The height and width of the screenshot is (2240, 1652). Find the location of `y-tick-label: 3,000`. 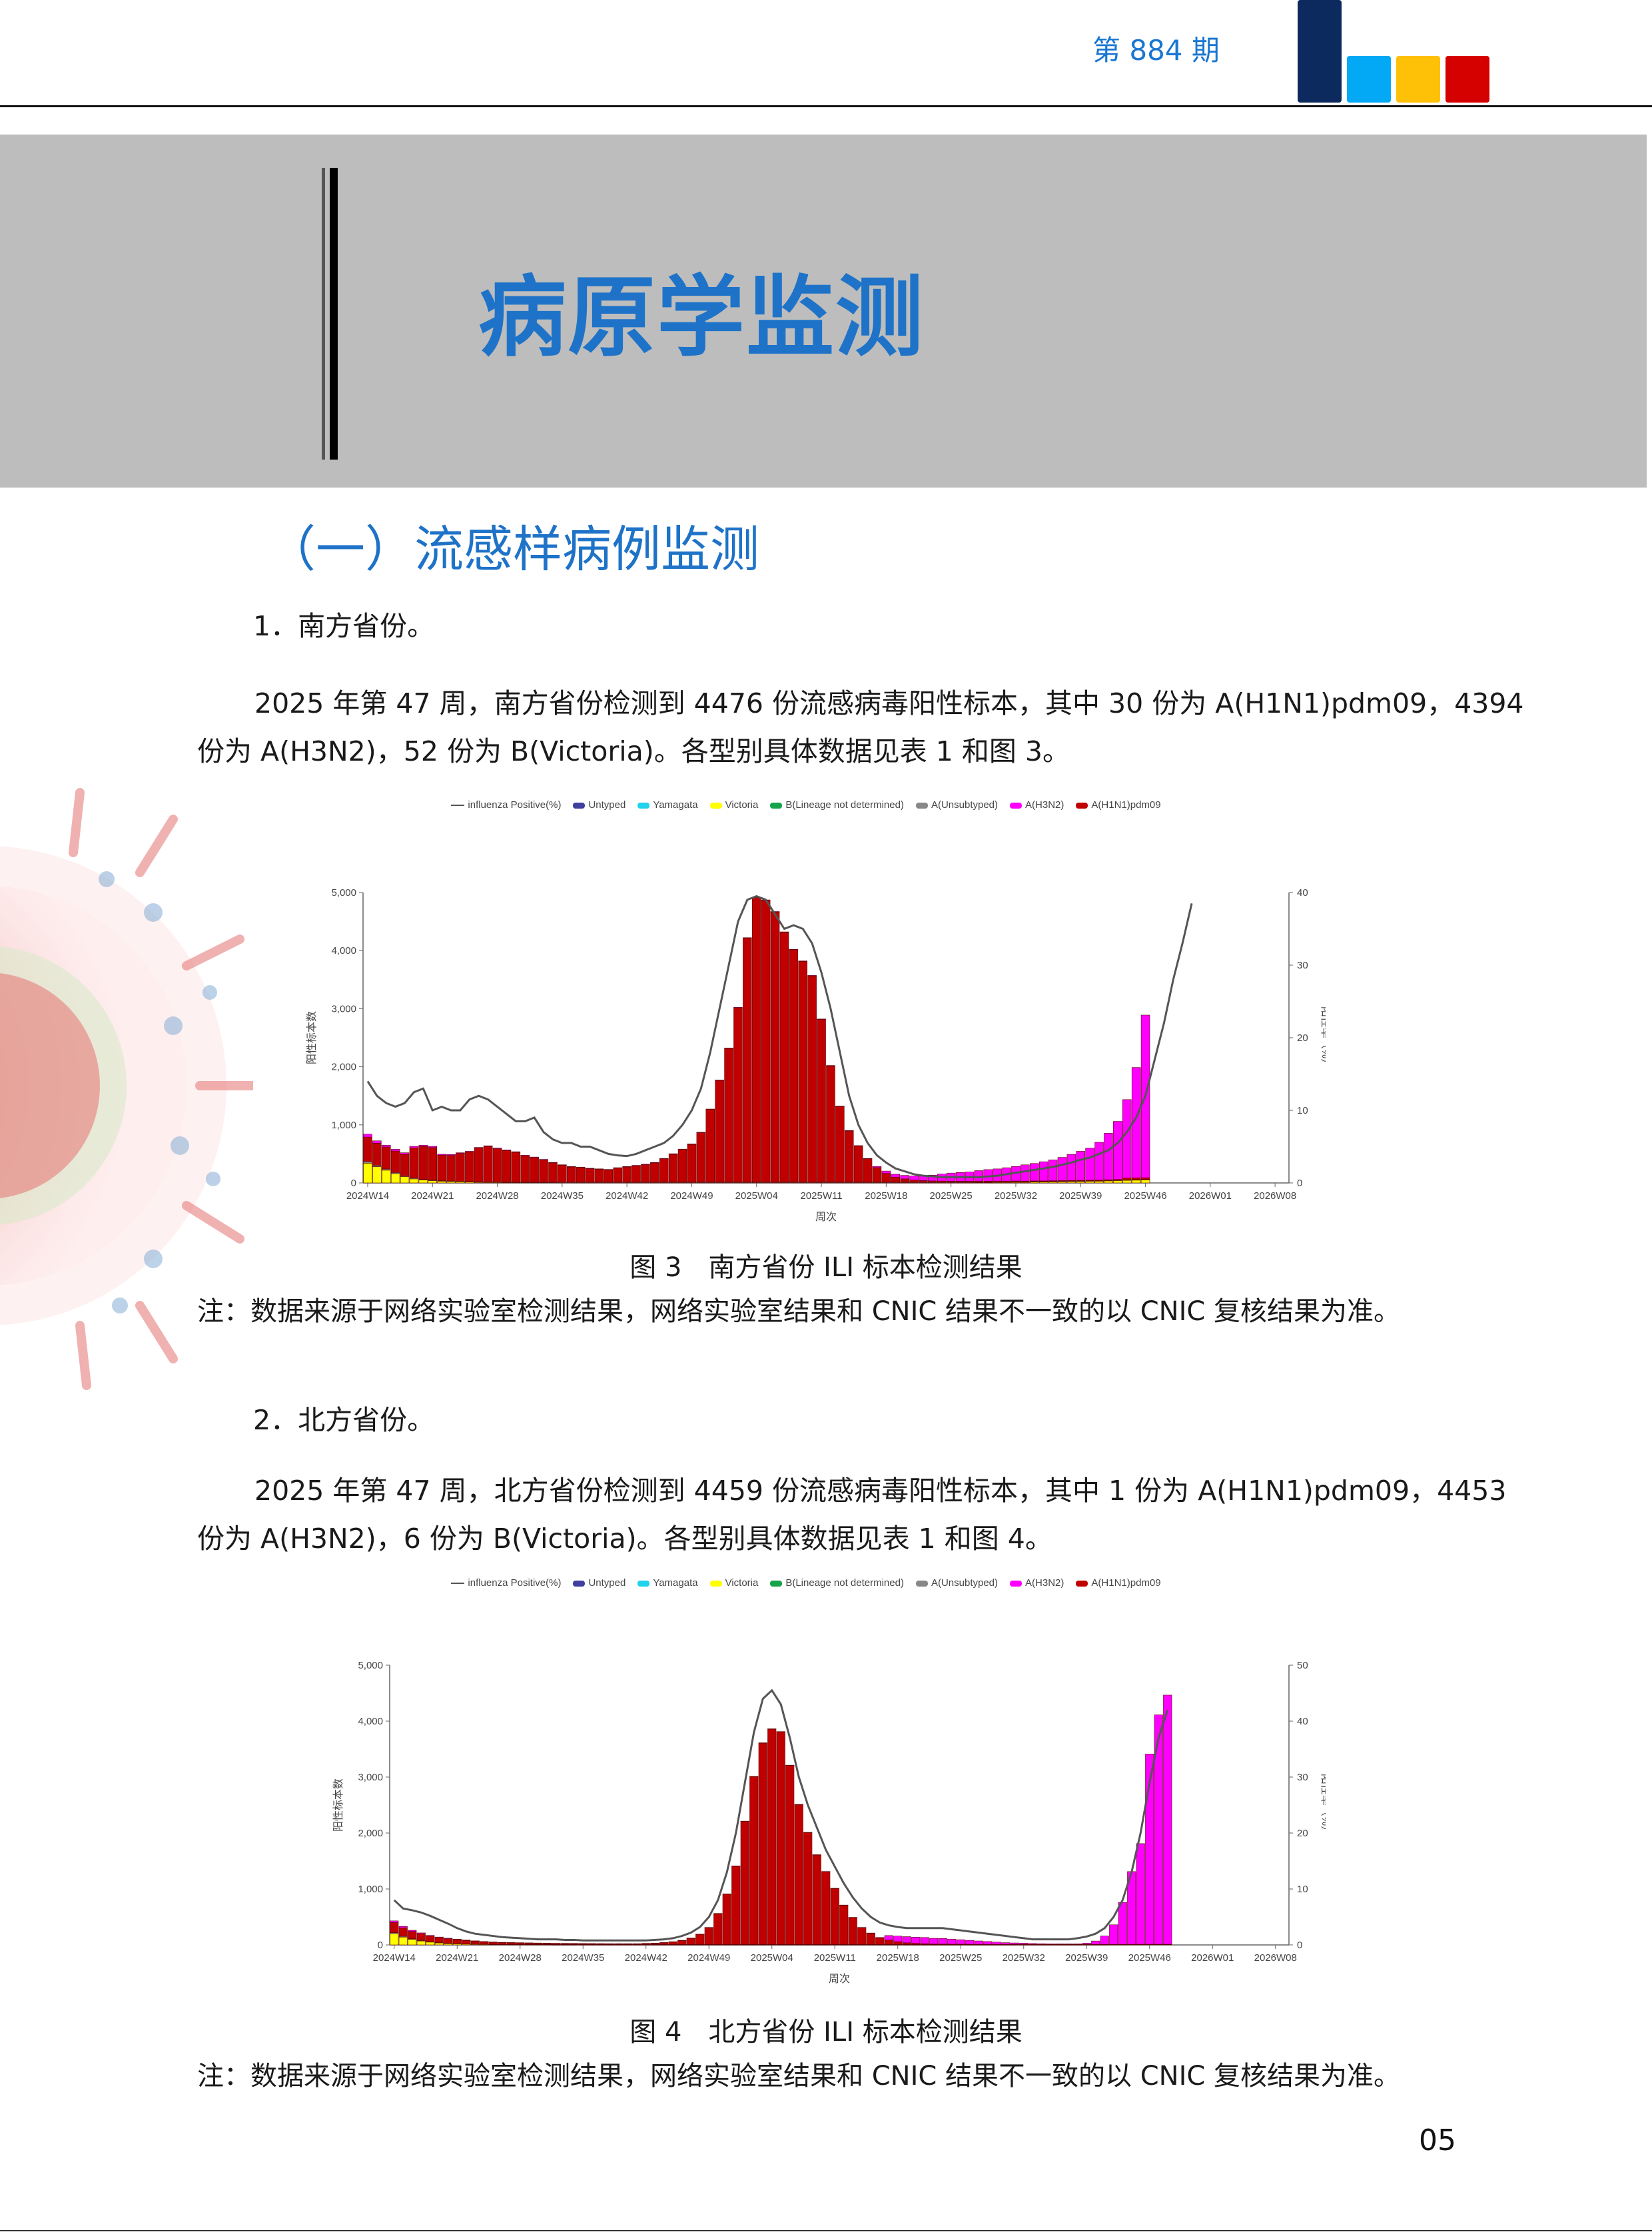

y-tick-label: 3,000 is located at coordinates (370, 1777).